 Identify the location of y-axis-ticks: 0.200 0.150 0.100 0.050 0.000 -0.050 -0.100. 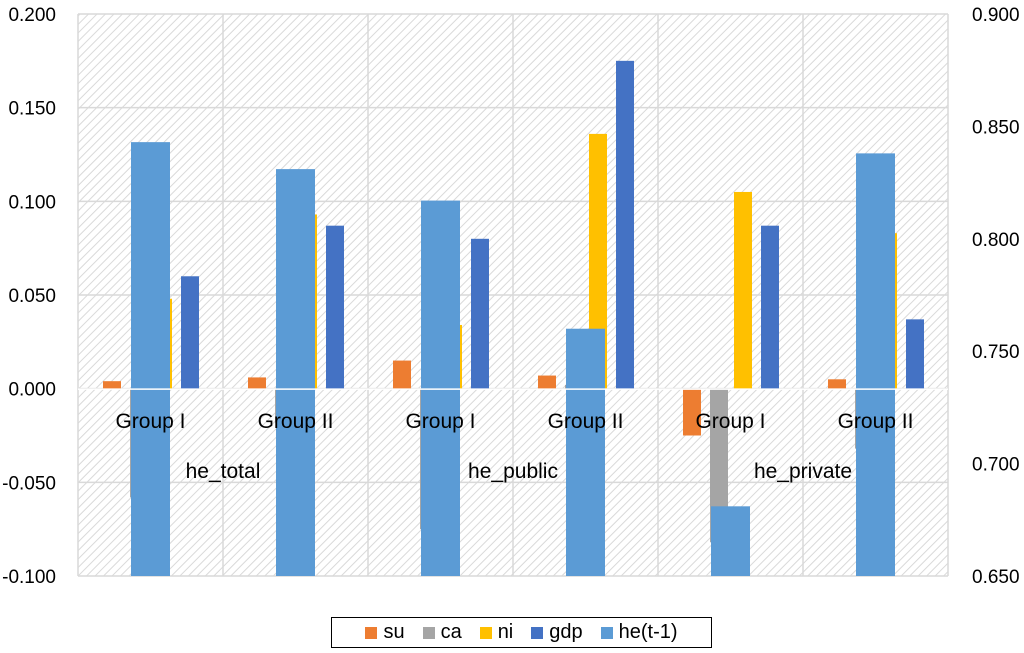
(29, 296).